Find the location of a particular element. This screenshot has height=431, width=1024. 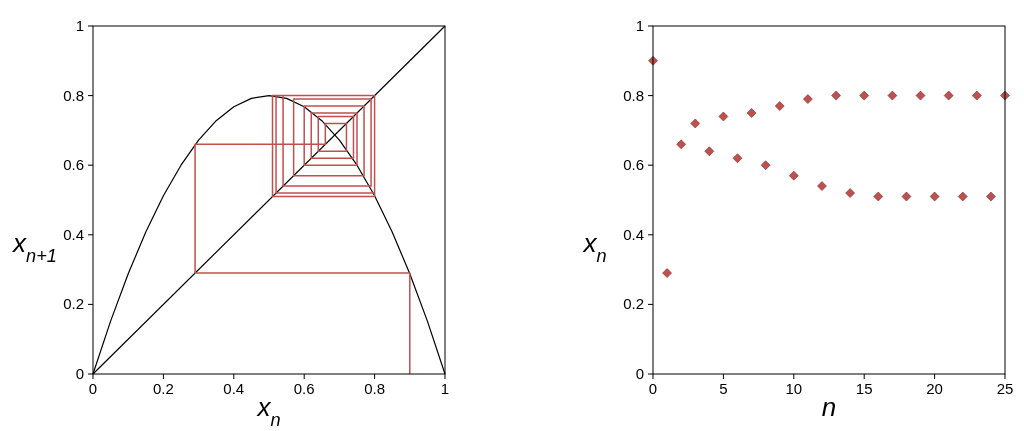

x-tick-label: 15 is located at coordinates (864, 388).